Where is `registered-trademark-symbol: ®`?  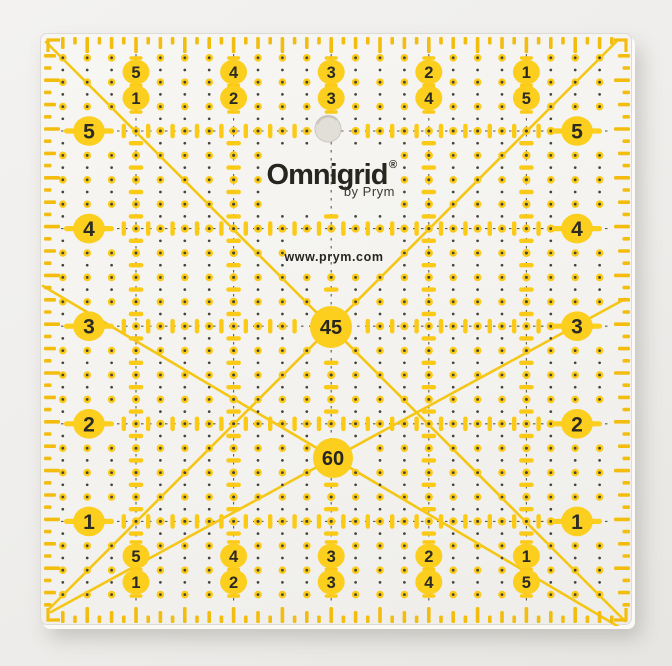
registered-trademark-symbol: ® is located at coordinates (393, 165).